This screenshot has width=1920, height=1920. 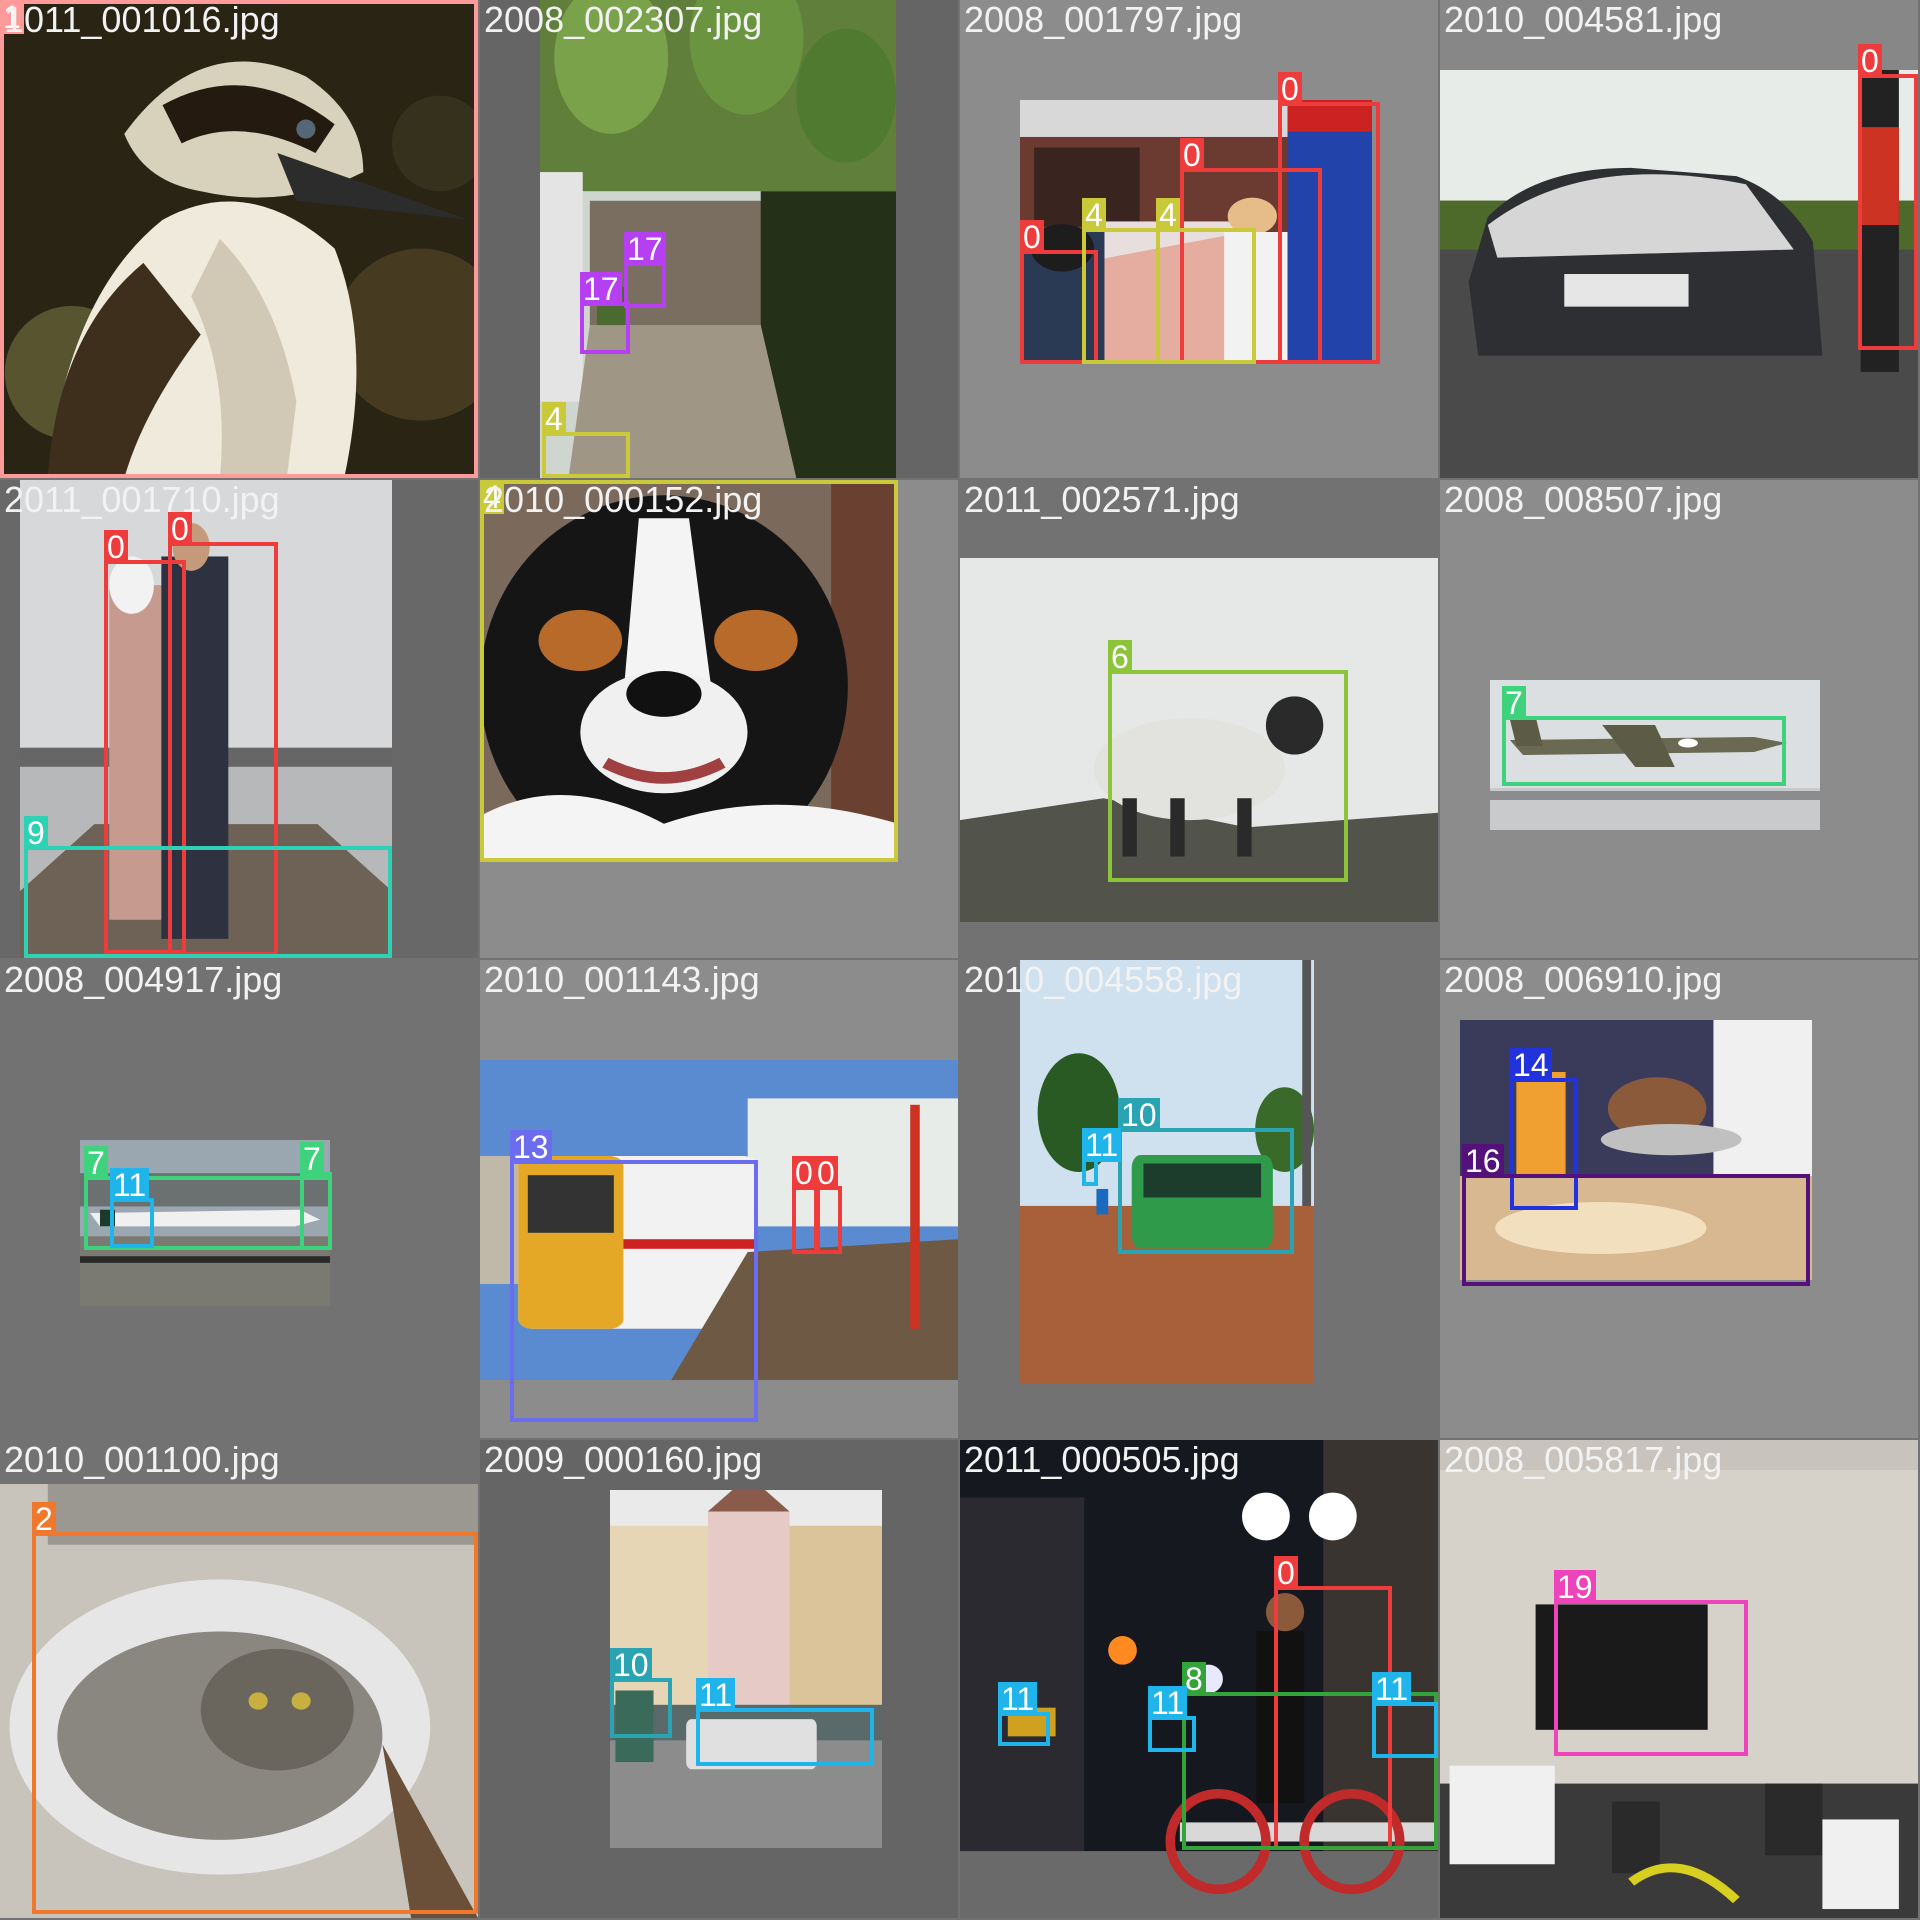 I want to click on image-tile: 0 0 9 2011_001710.jpg, so click(x=239, y=719).